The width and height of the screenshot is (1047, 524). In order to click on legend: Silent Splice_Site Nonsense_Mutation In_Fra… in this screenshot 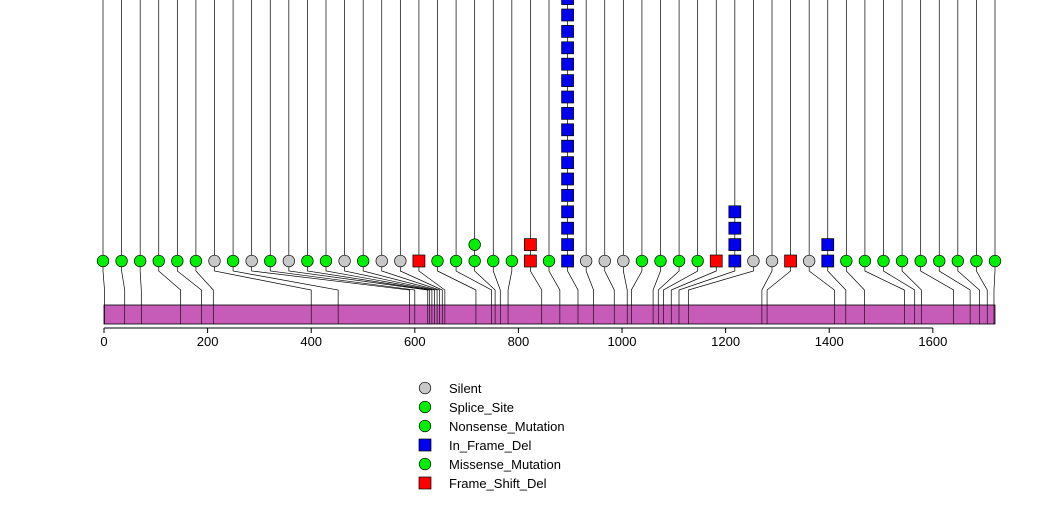, I will do `click(491, 436)`.